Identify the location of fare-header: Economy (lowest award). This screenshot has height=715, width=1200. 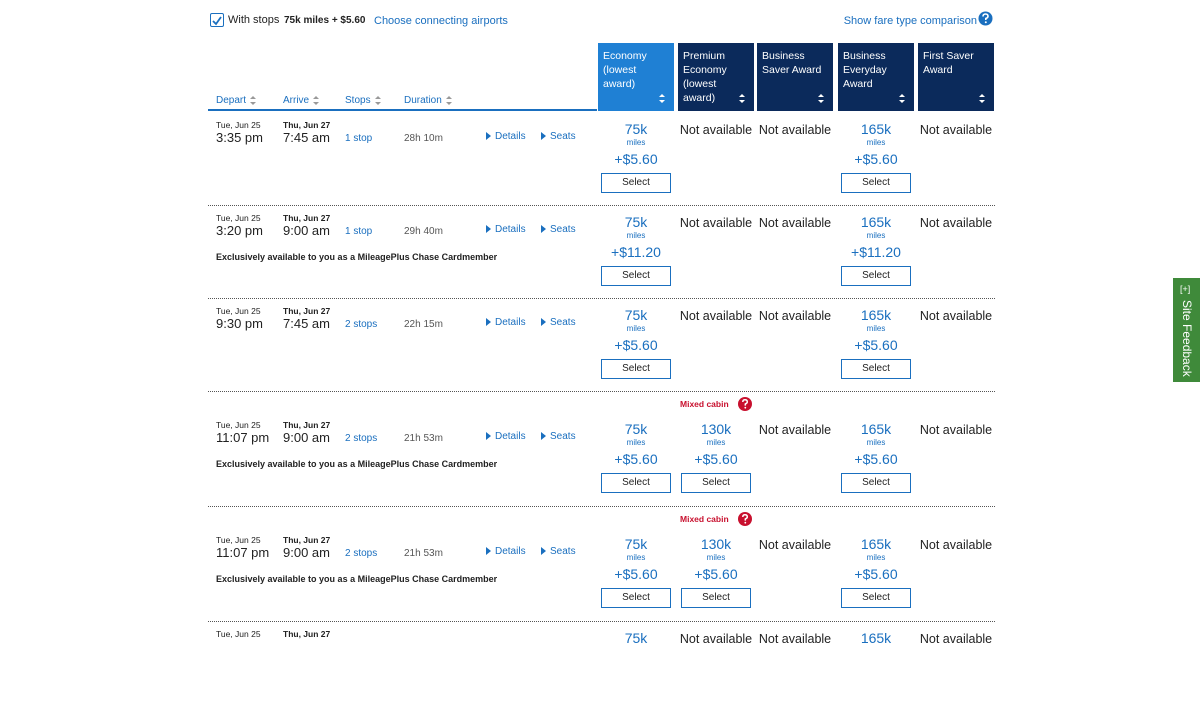
(636, 77).